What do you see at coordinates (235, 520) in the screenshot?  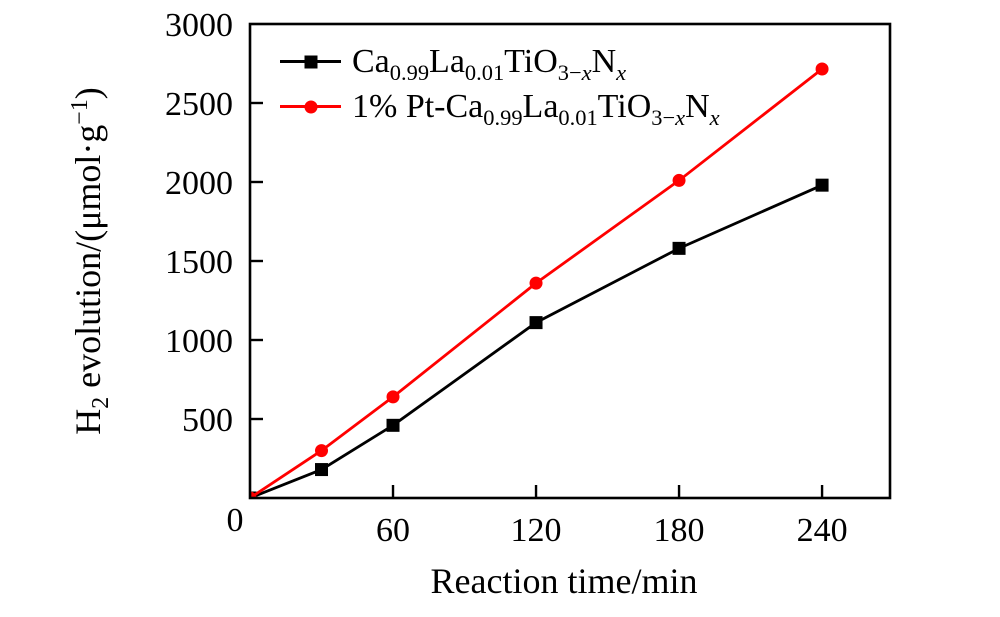 I see `origin-tick-label: 0` at bounding box center [235, 520].